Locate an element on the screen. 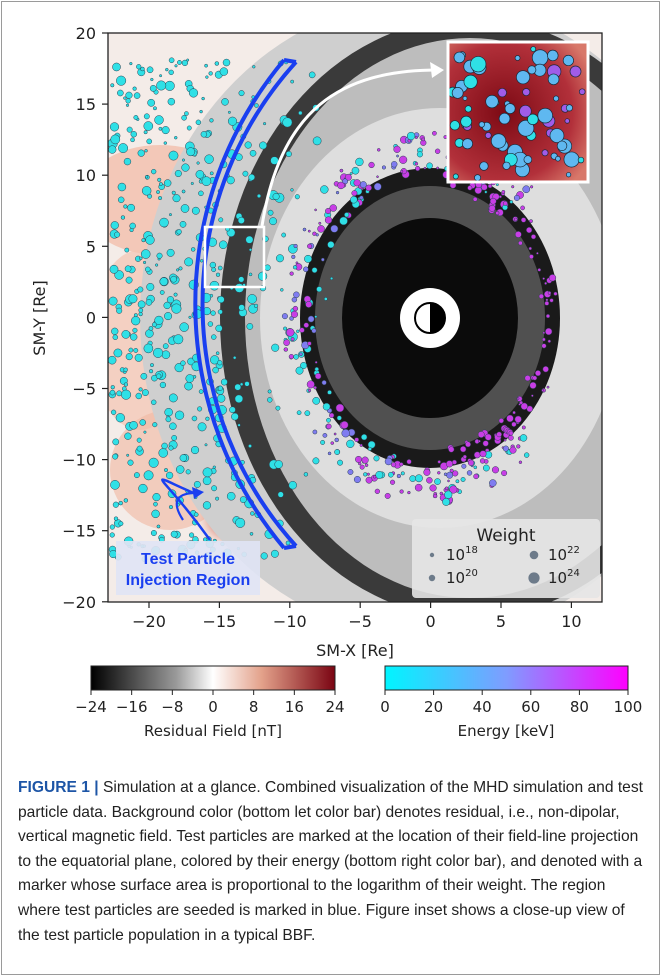 Image resolution: width=663 pixels, height=978 pixels. colorbar-tick-label: −8 is located at coordinates (172, 707).